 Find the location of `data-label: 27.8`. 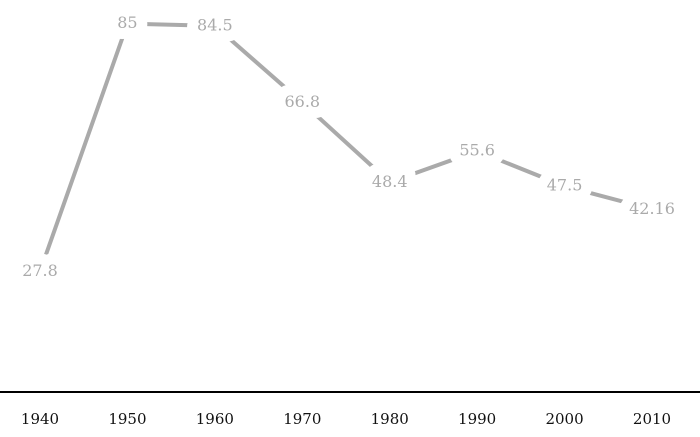

data-label: 27.8 is located at coordinates (40, 270).